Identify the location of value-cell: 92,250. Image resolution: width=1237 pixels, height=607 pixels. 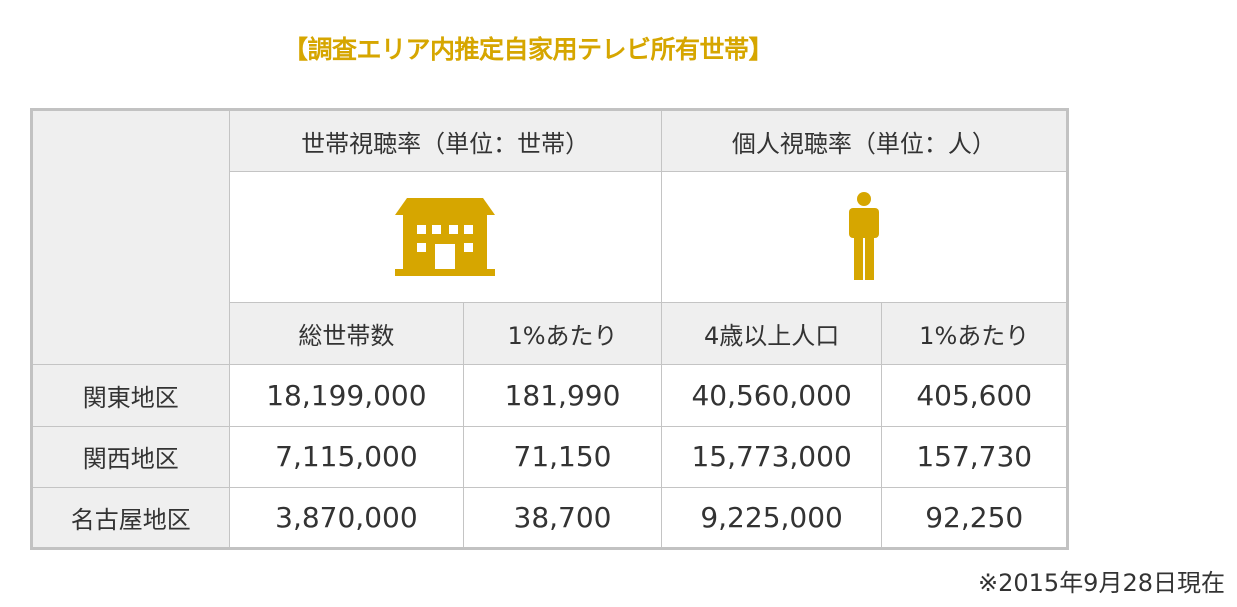
(974, 518).